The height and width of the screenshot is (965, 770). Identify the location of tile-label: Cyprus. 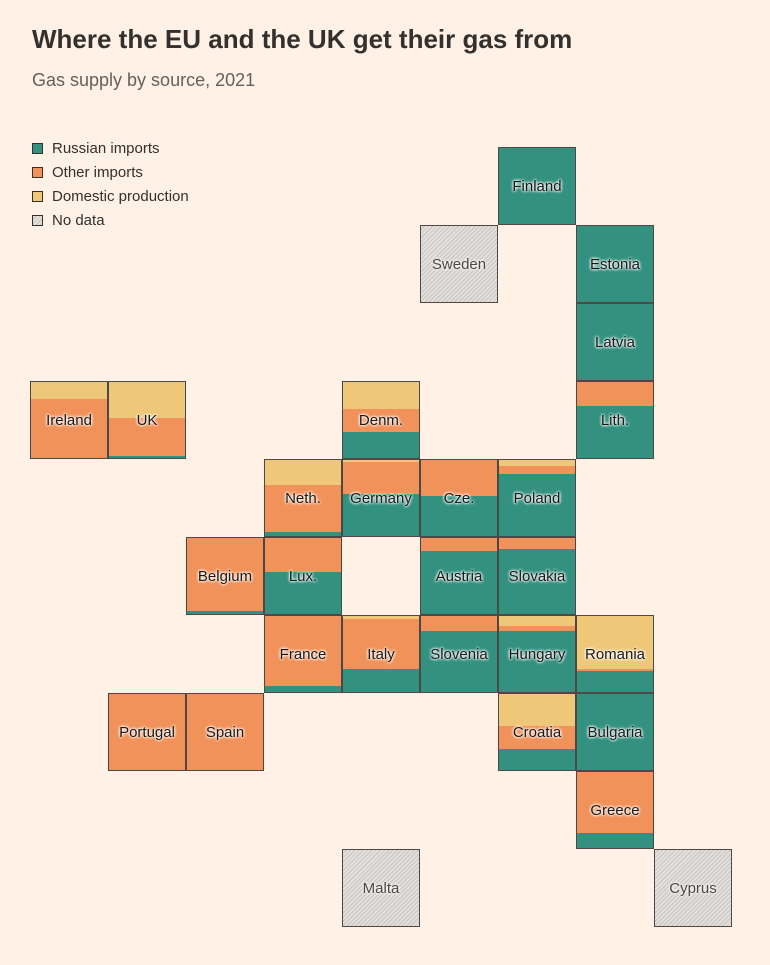
(693, 888).